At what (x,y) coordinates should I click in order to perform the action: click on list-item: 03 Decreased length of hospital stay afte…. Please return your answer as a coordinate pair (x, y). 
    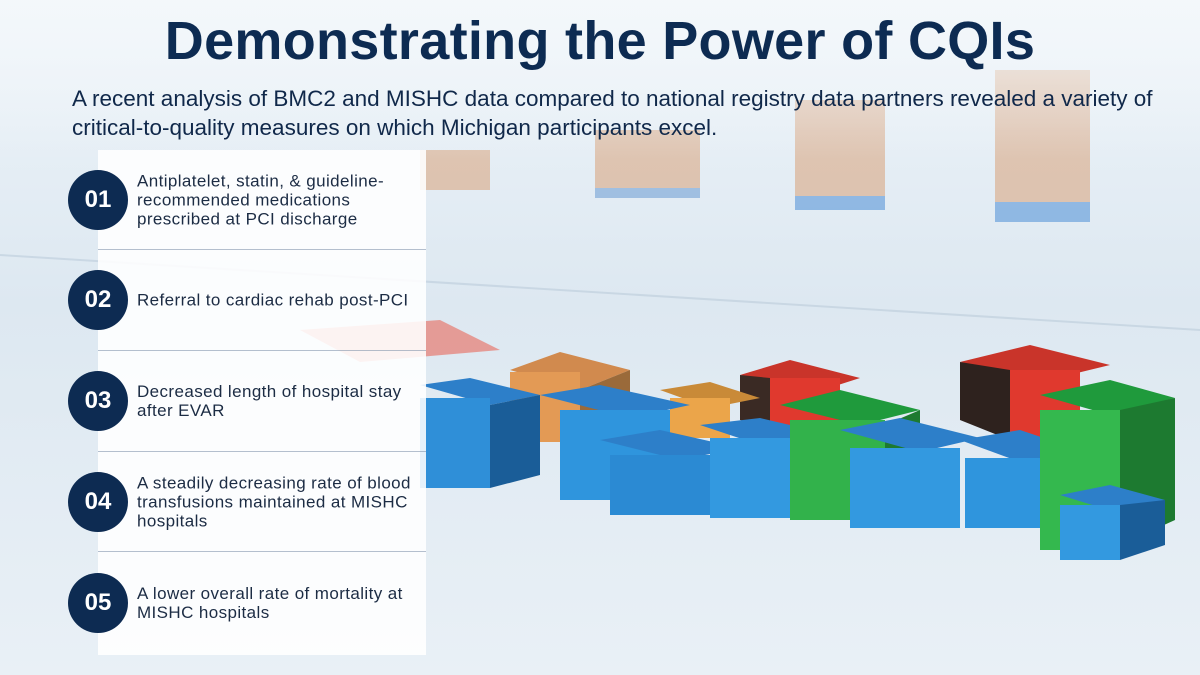
    Looking at the image, I should click on (247, 402).